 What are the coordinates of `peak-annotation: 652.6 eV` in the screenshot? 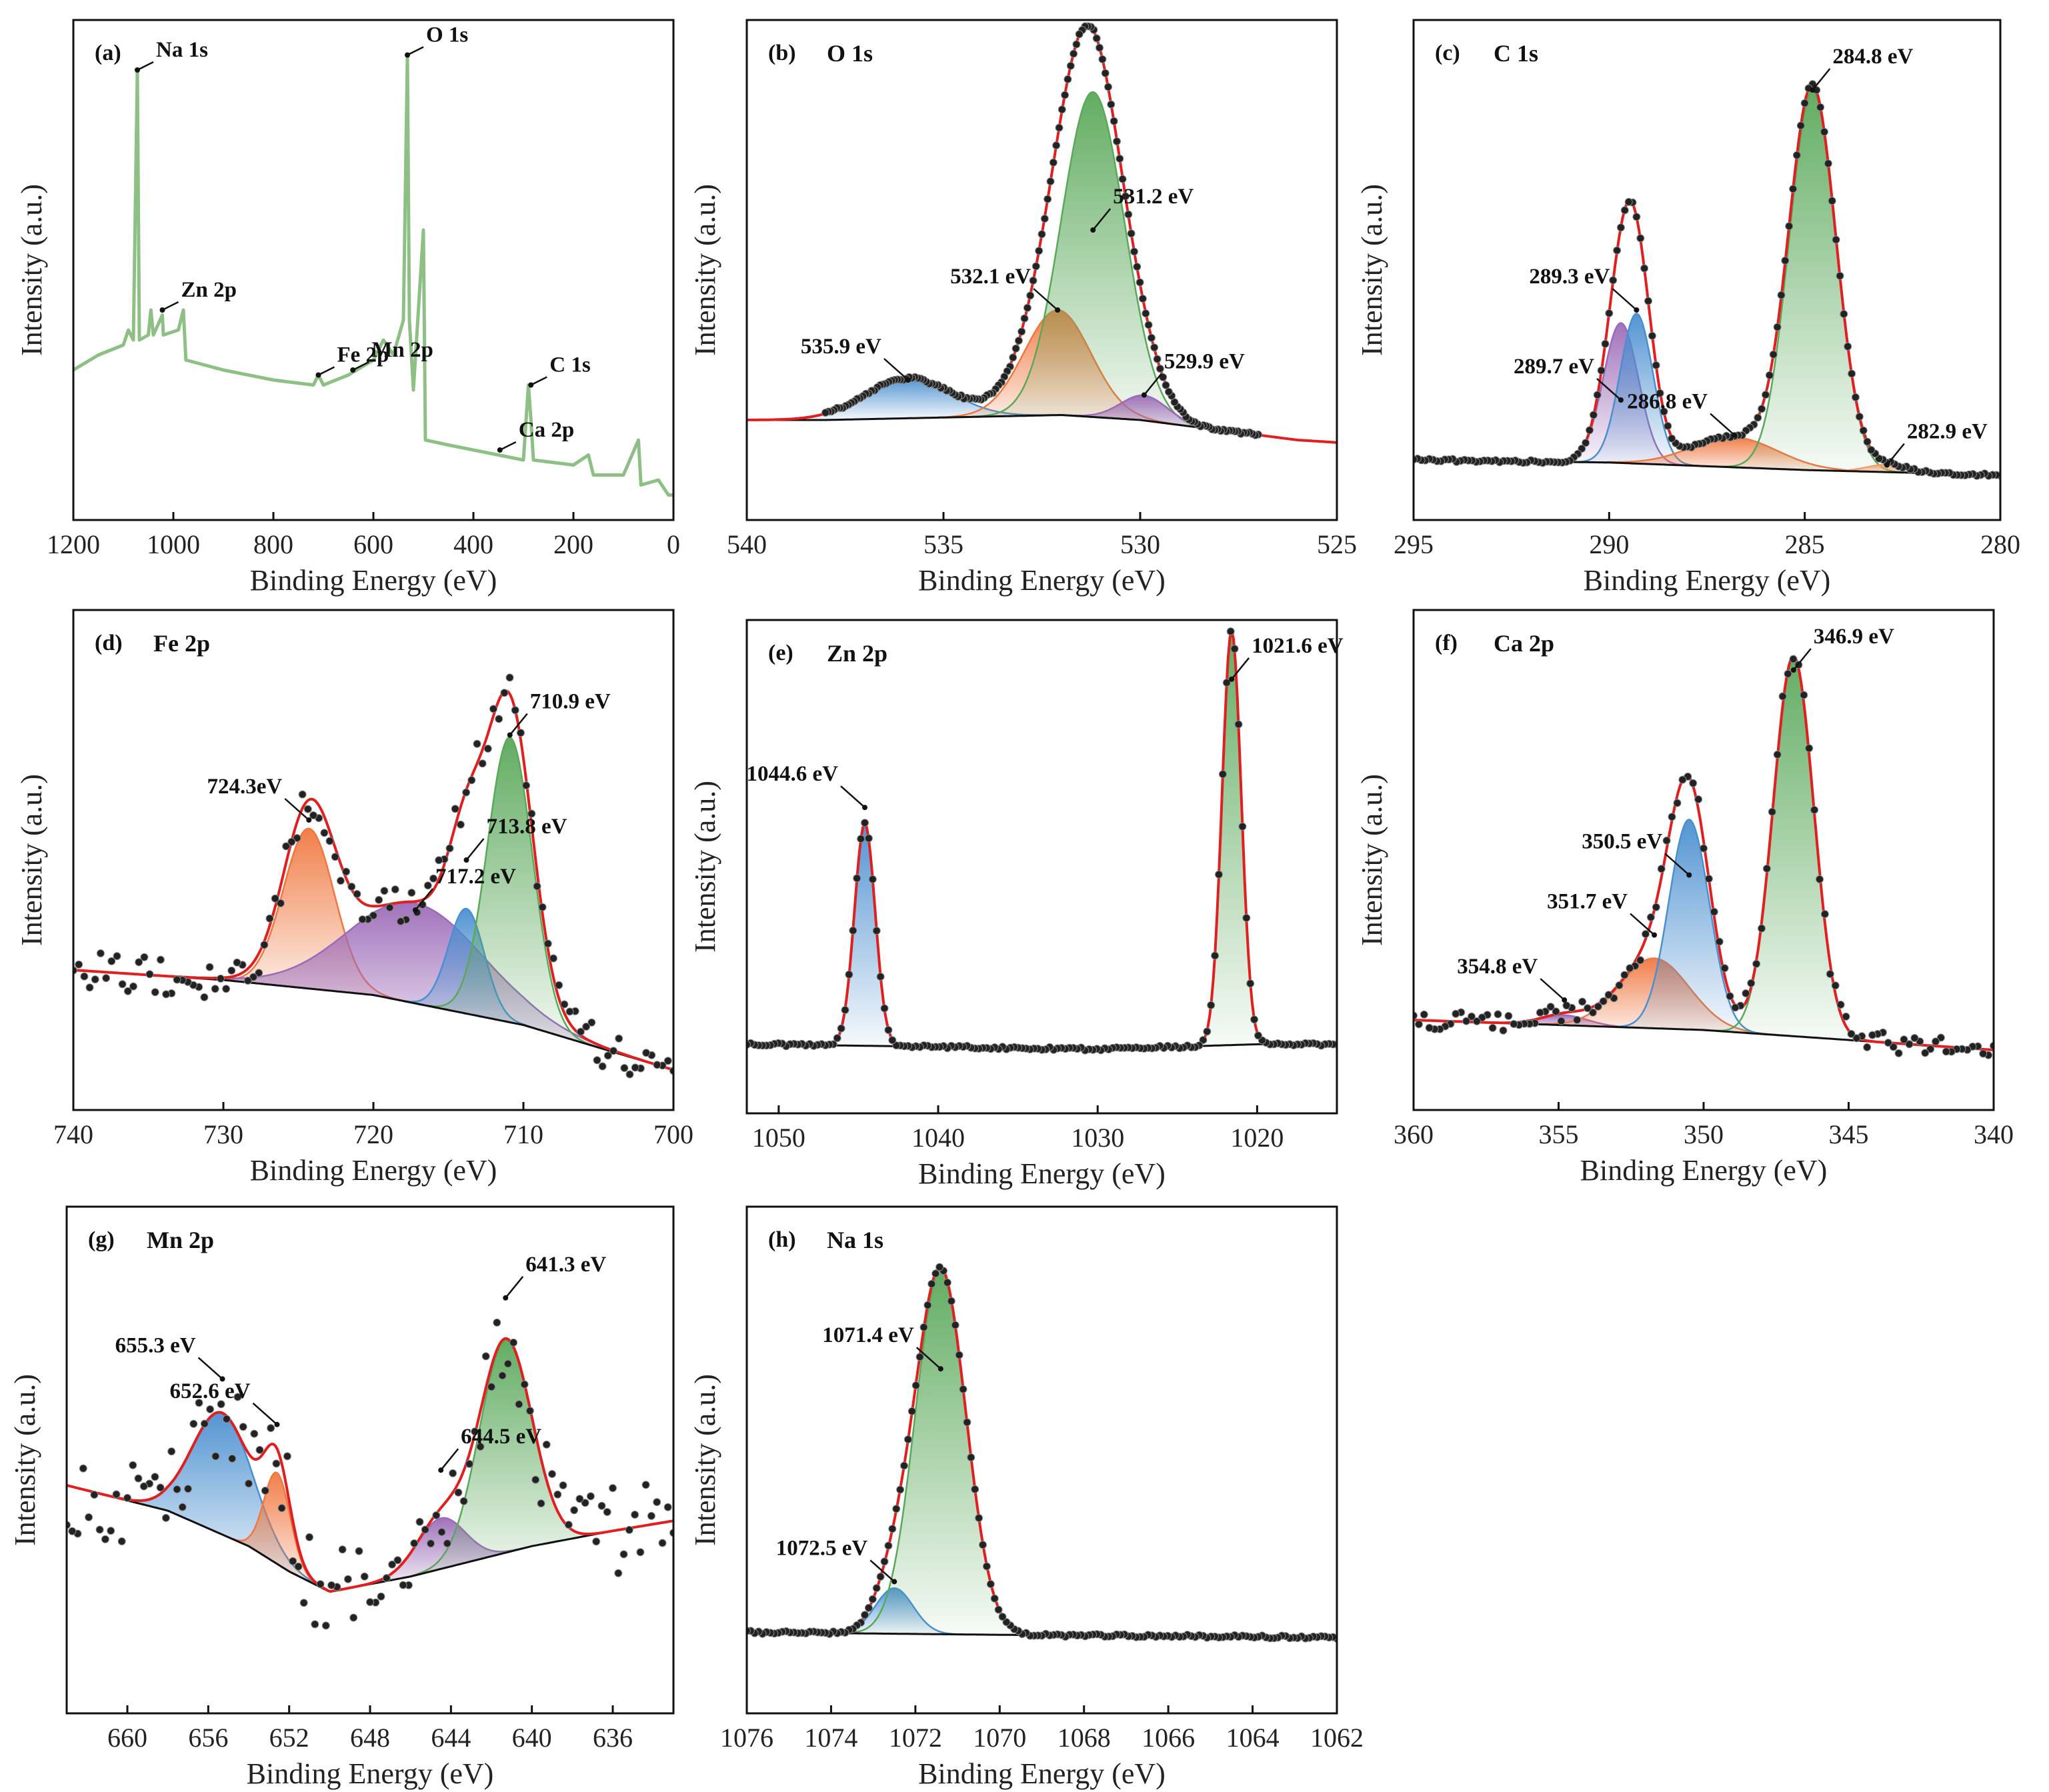 It's located at (209, 1391).